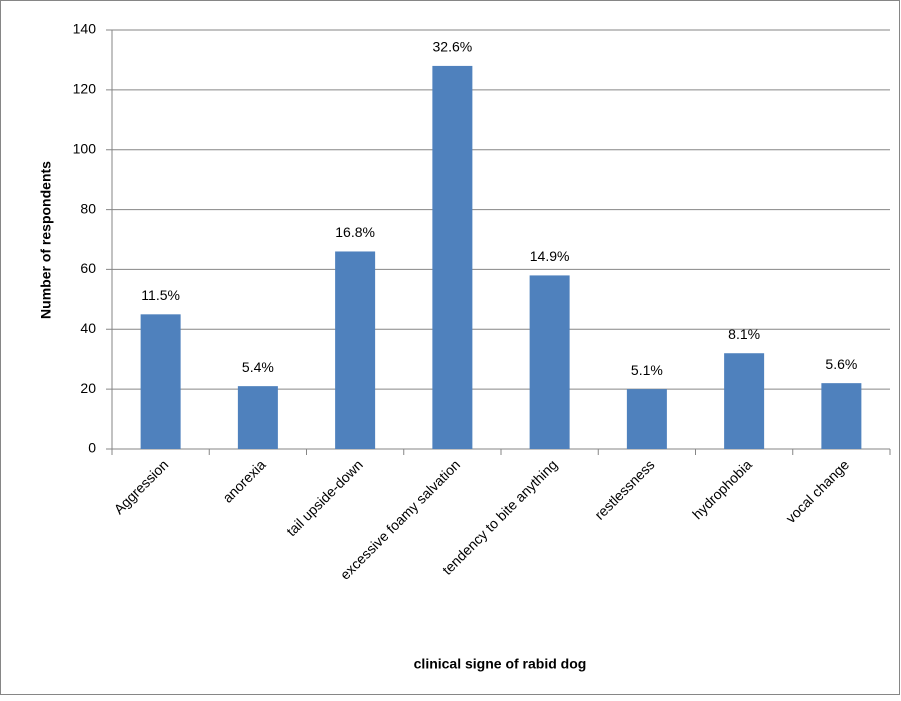 The width and height of the screenshot is (901, 701). Describe the element at coordinates (92, 448) in the screenshot. I see `y-tick-label: 0` at that location.